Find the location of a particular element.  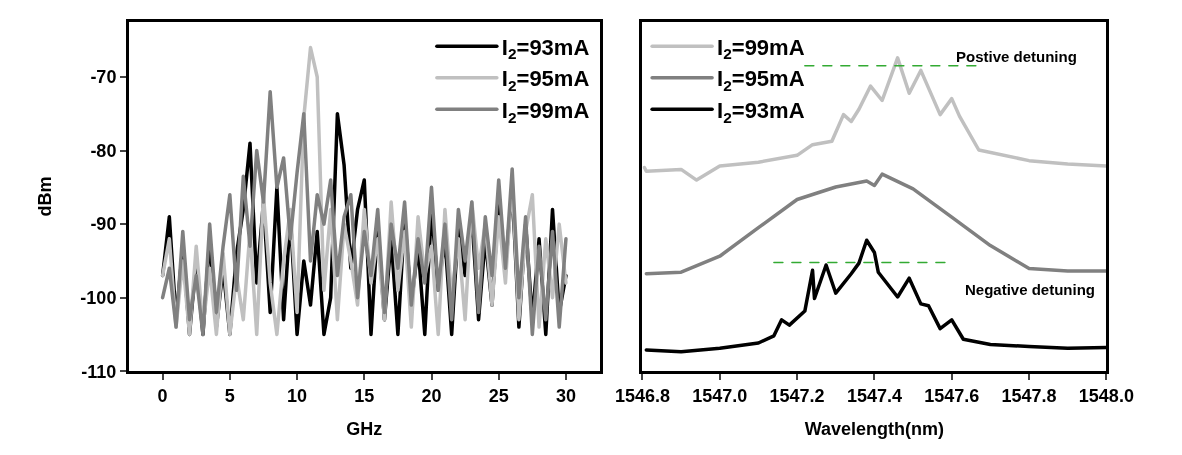

x-tick-label: 1547.6 is located at coordinates (952, 395).